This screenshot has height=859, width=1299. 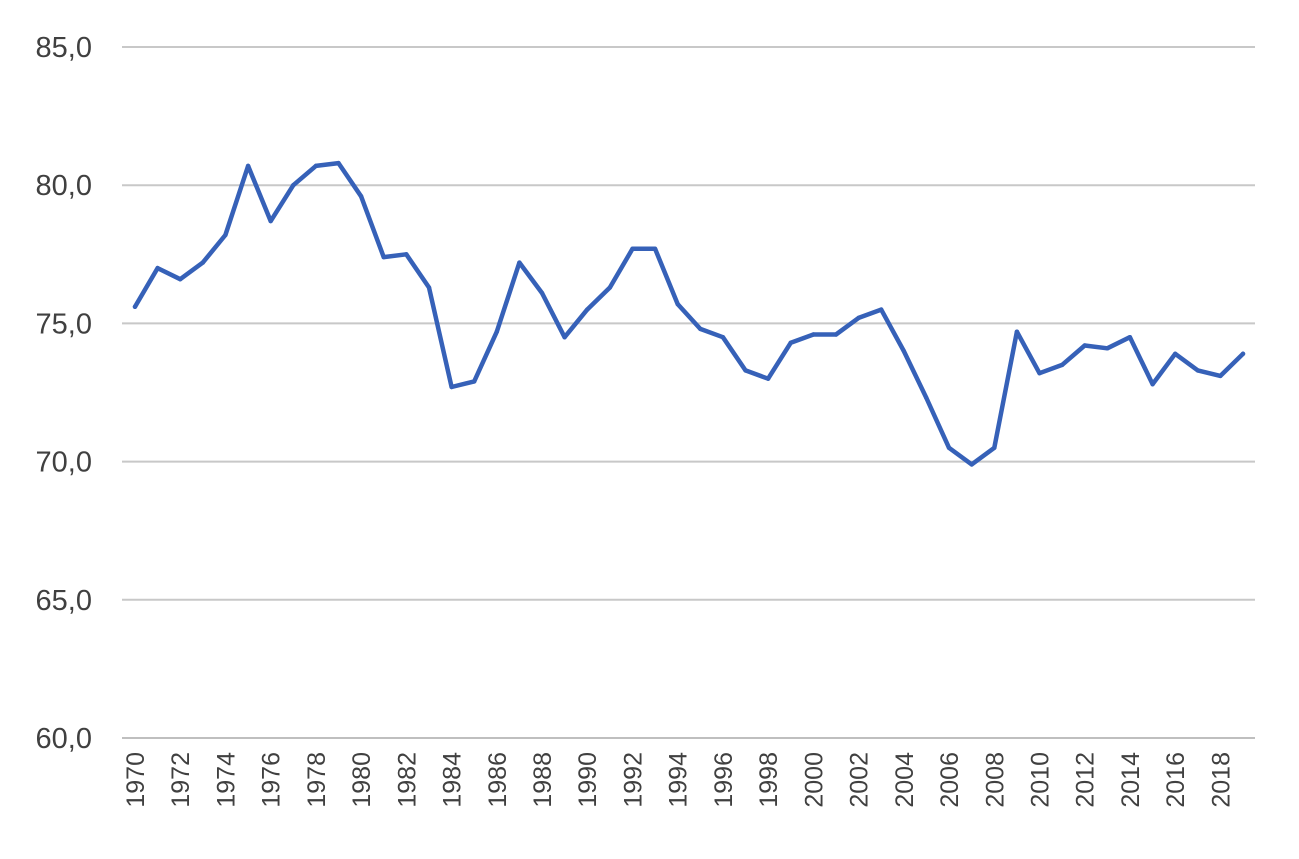 I want to click on y-tick-label: 70,0, so click(x=64, y=463).